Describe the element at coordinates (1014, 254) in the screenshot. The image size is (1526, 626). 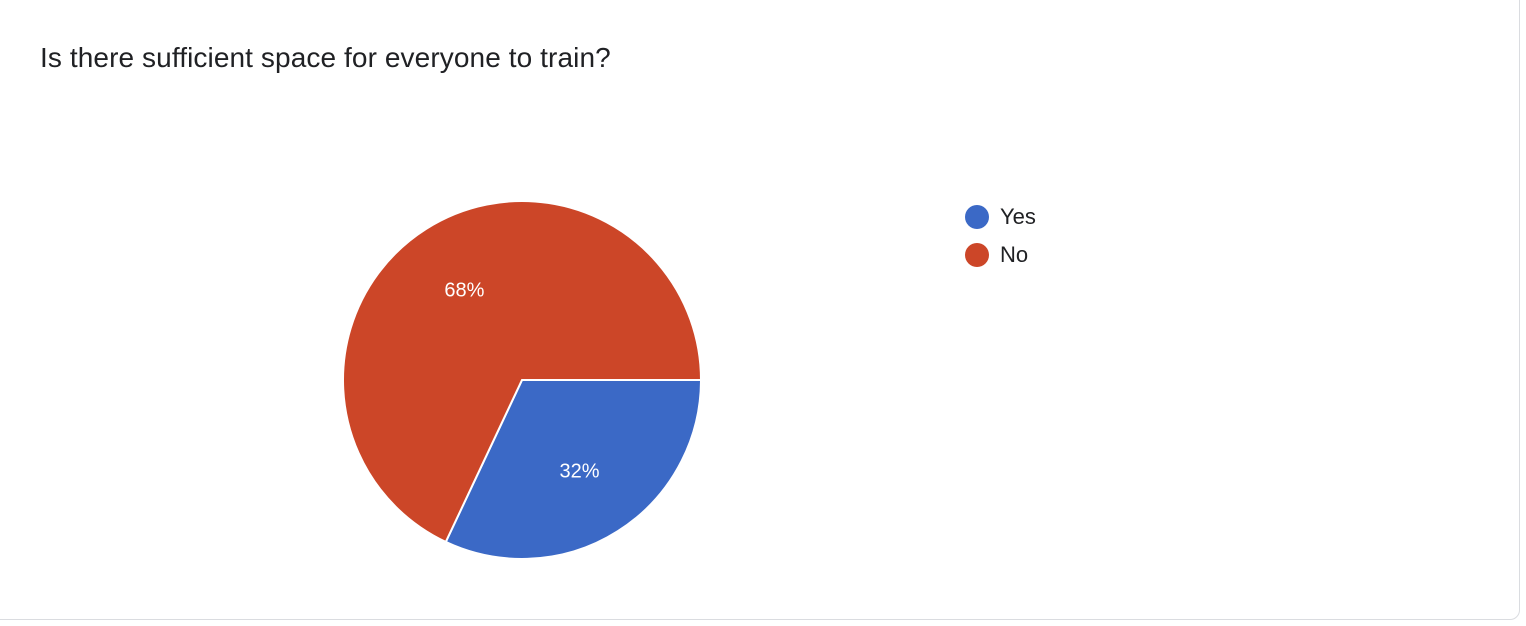
I see `legend-label-no: No` at that location.